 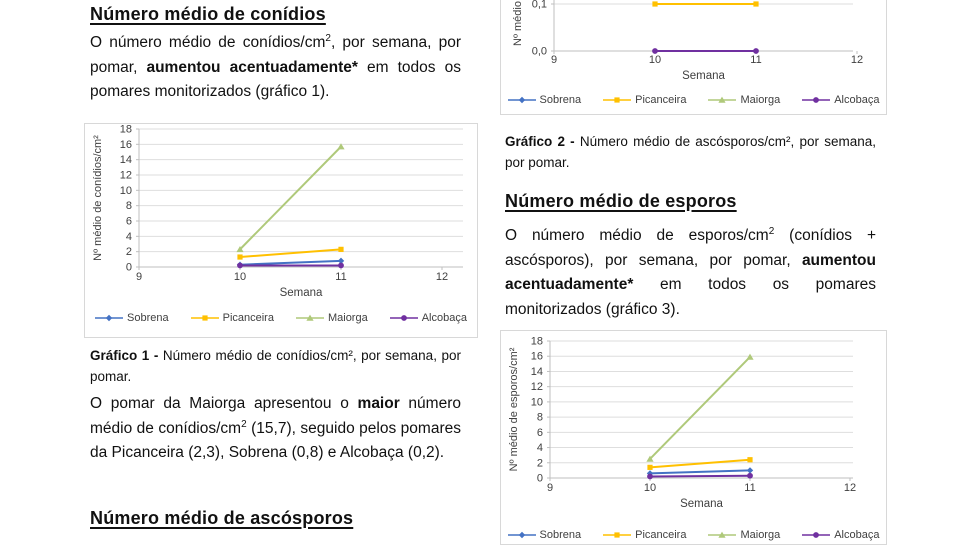 I want to click on heading-numero-medio-ascosporos: Número médio de ascósporos, so click(x=222, y=518).